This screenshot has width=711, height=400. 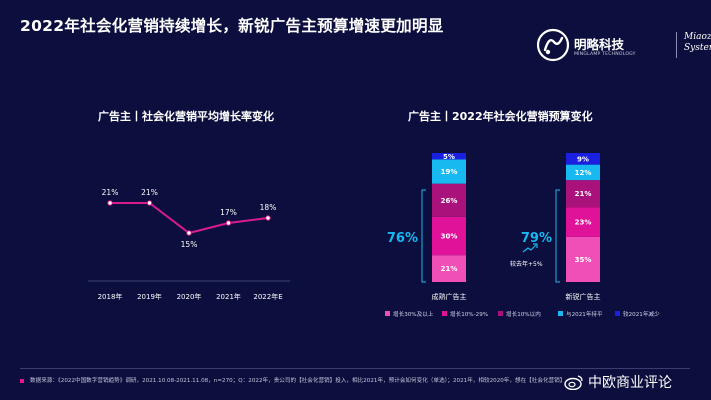 I want to click on bar-chart-legend: 增长30%及以上 增长10%-29% 增长10%以内 与2021年持平 较2021年减少, so click(x=522, y=314).